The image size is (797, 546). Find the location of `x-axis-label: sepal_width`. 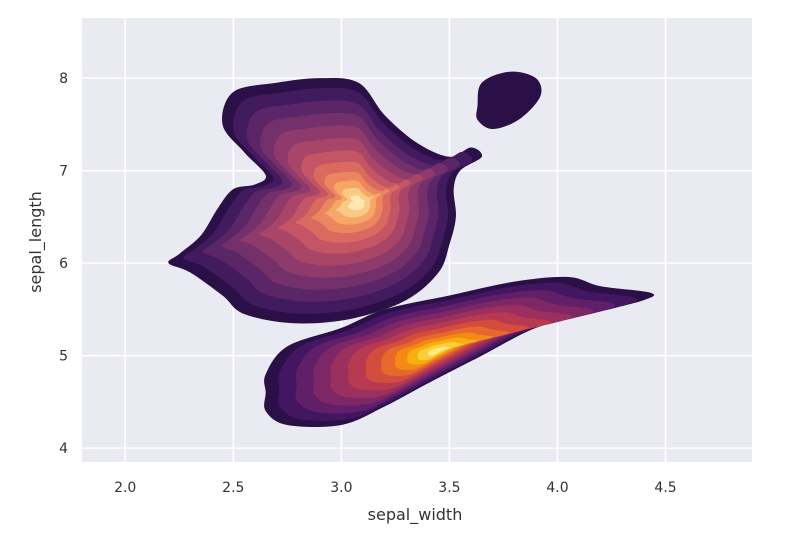

x-axis-label: sepal_width is located at coordinates (415, 515).